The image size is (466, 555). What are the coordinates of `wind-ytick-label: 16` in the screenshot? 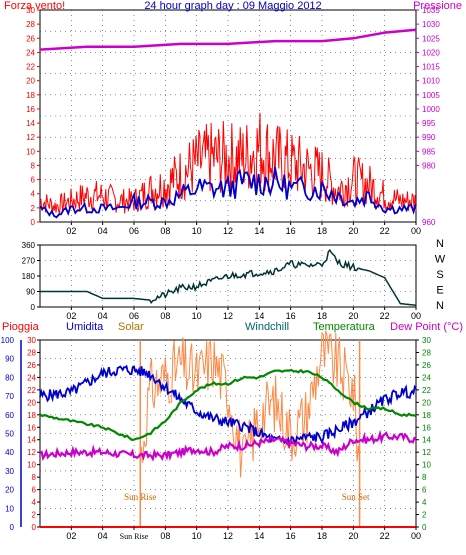 It's located at (30, 109).